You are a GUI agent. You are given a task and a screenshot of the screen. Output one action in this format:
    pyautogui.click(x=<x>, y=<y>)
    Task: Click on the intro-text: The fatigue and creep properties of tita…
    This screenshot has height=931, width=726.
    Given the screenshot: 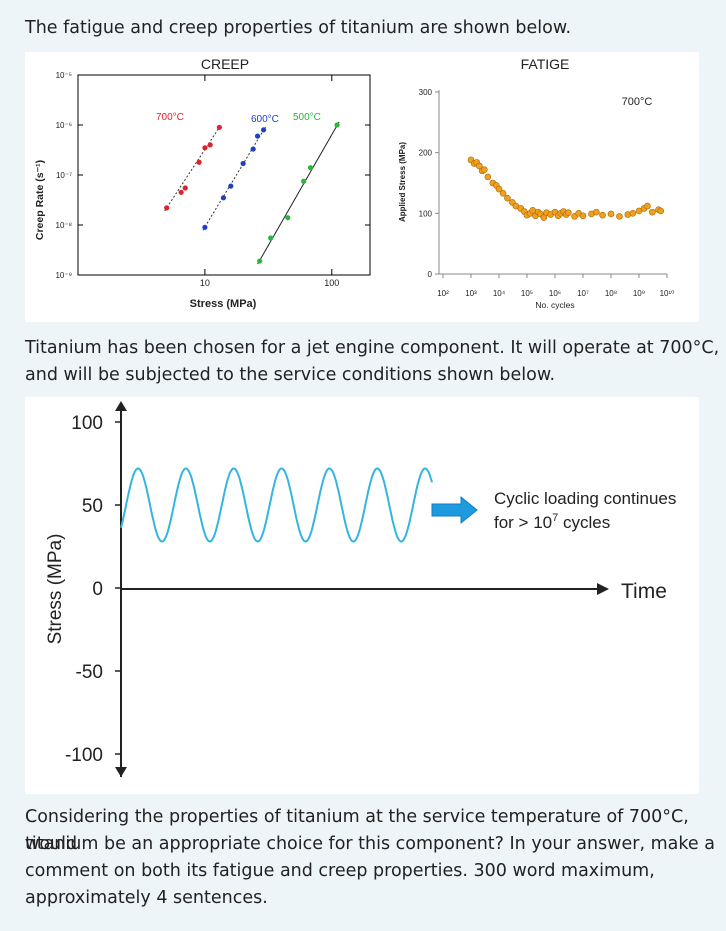 What is the action you would take?
    pyautogui.click(x=298, y=28)
    